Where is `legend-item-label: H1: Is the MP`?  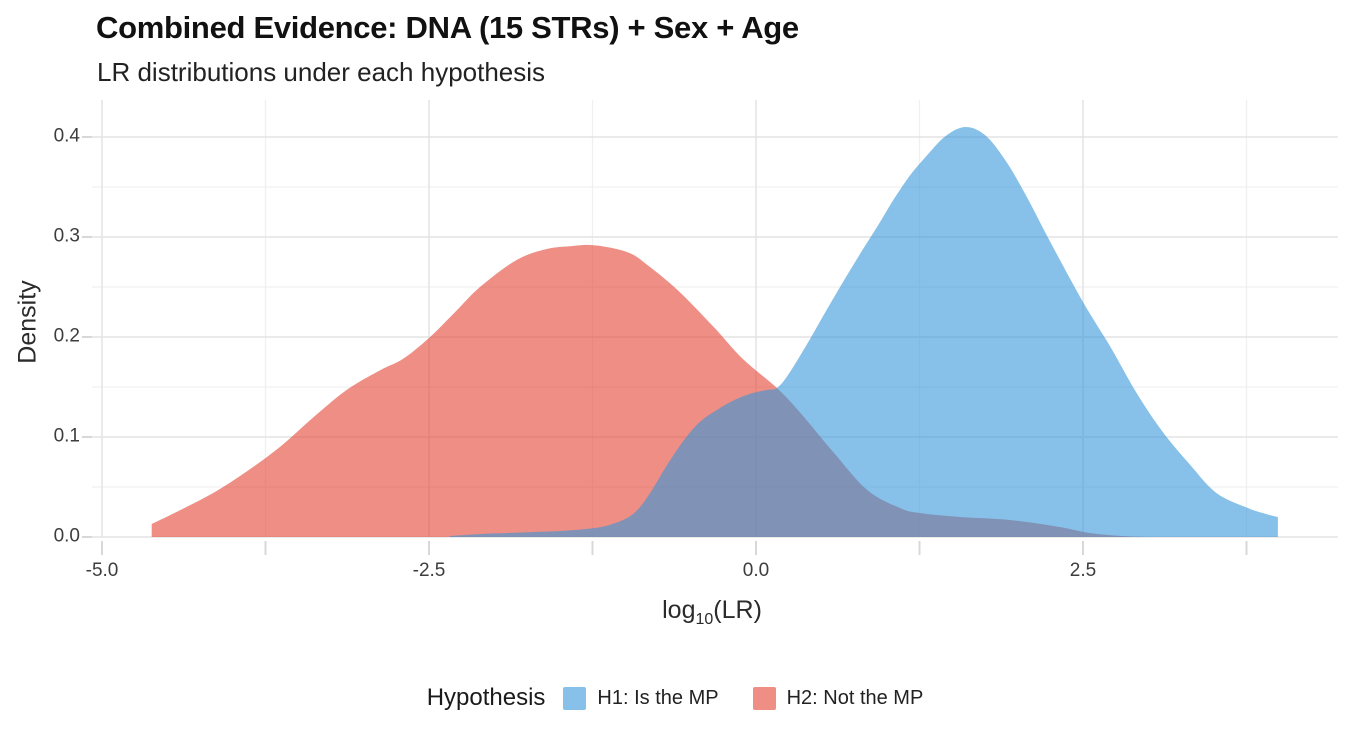
legend-item-label: H1: Is the MP is located at coordinates (658, 697).